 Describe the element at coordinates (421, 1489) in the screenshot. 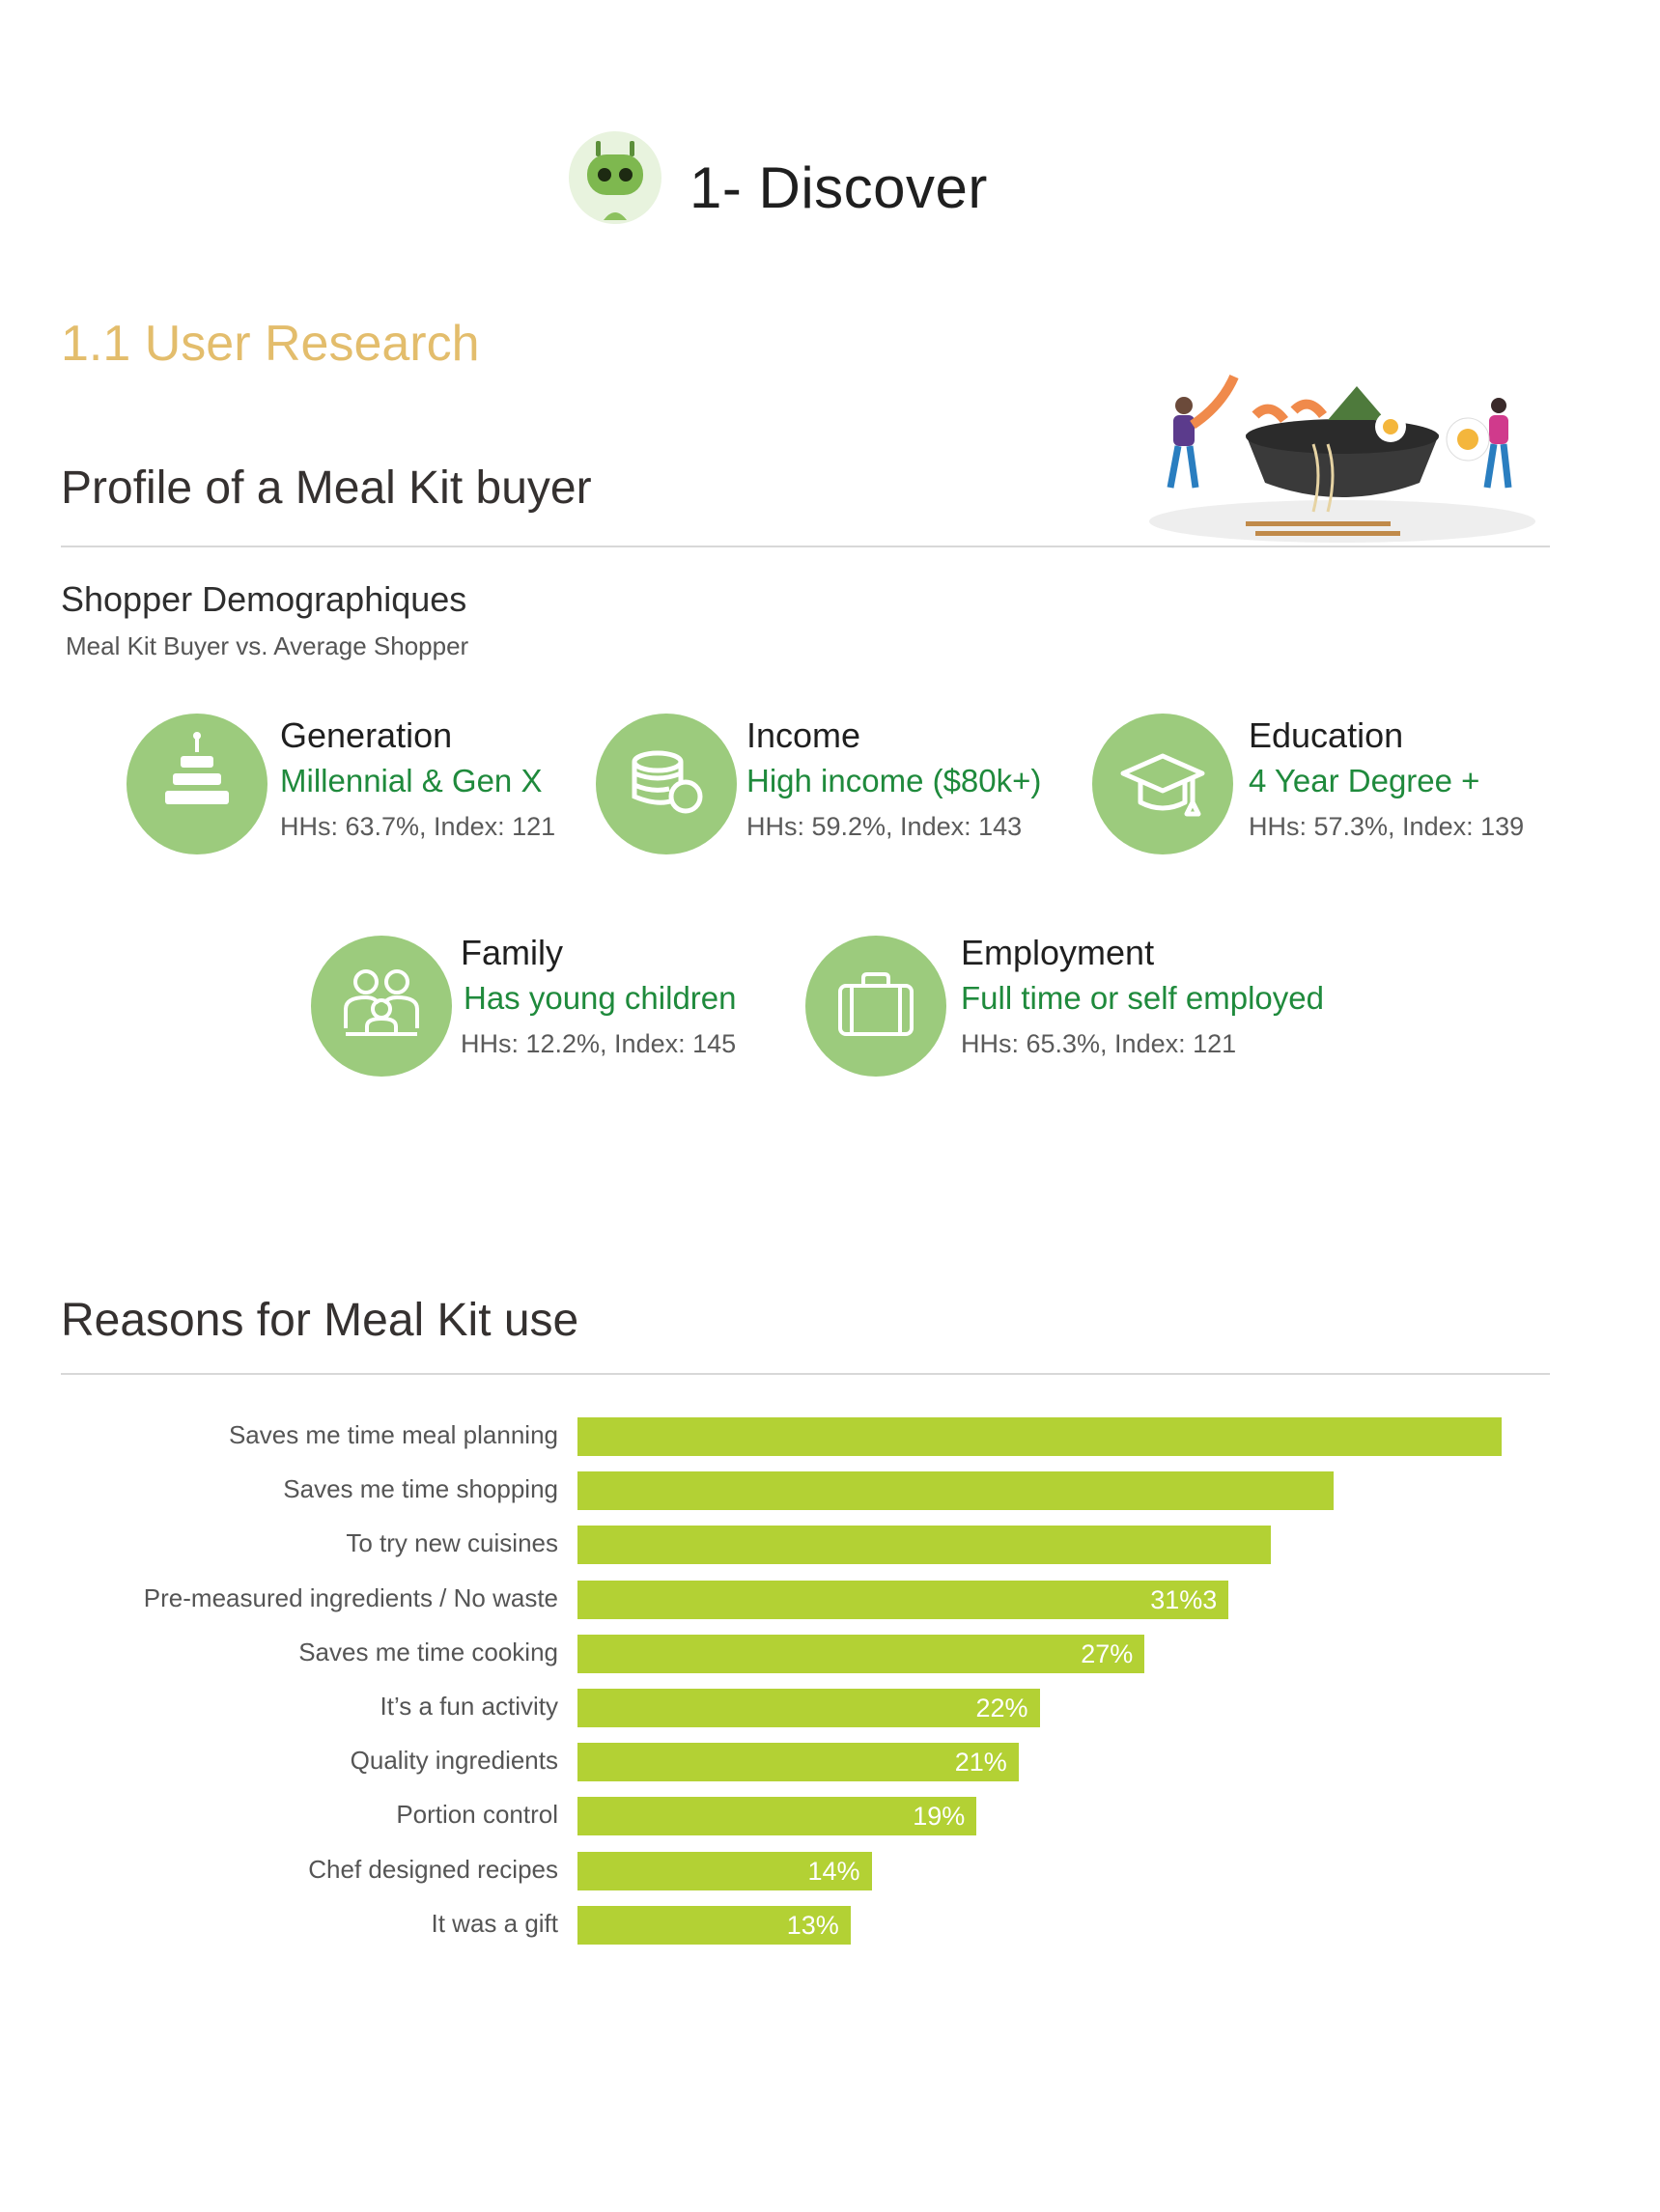

I see `bar-label: Saves me time shopping` at that location.